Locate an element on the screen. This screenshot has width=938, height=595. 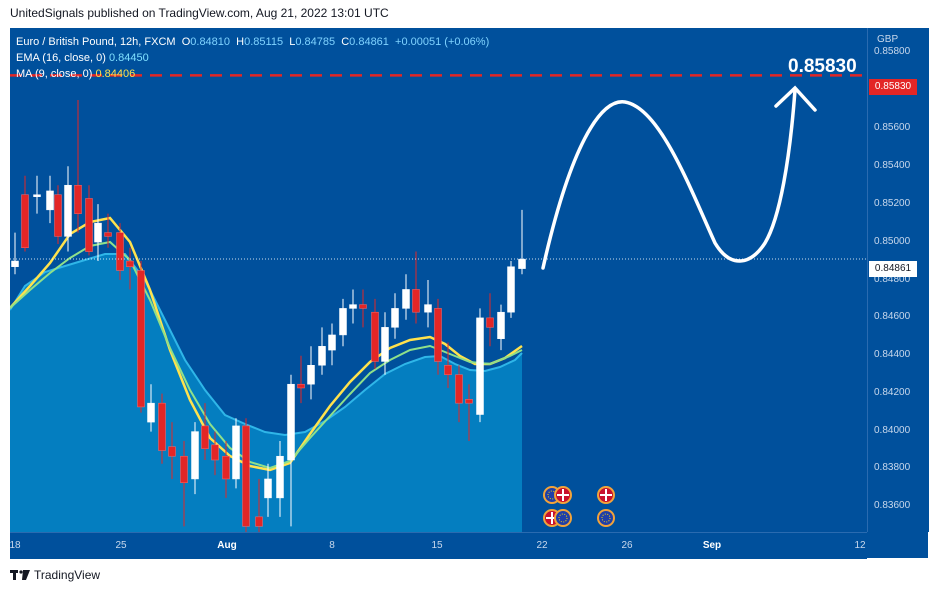
price-tick: 0.84200 is located at coordinates (892, 392).